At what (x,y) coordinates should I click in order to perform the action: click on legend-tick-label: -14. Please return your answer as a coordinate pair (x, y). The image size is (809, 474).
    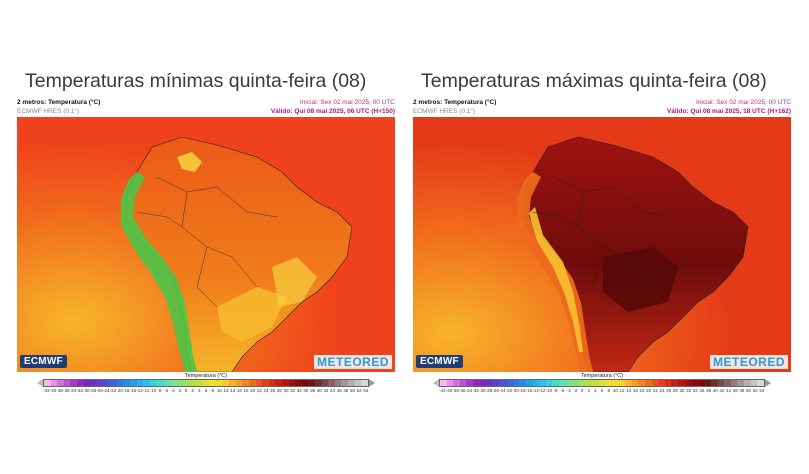
    Looking at the image, I should click on (139, 390).